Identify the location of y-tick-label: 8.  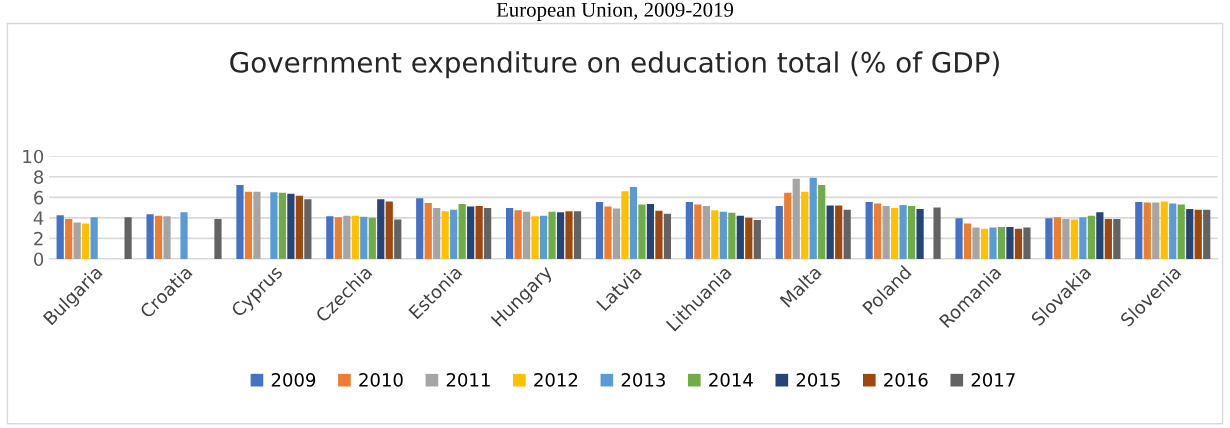
(39, 177).